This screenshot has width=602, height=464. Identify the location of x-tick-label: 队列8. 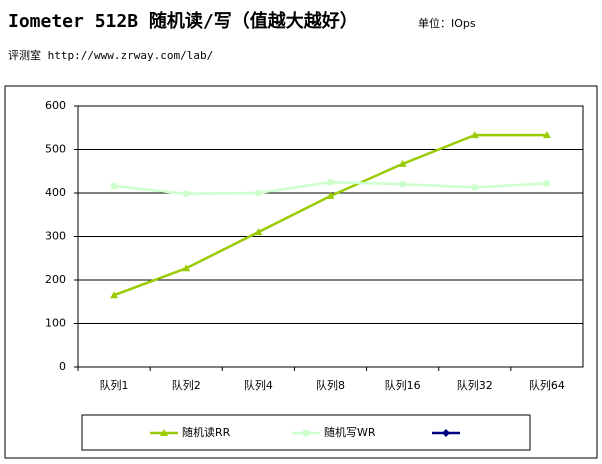
(330, 385).